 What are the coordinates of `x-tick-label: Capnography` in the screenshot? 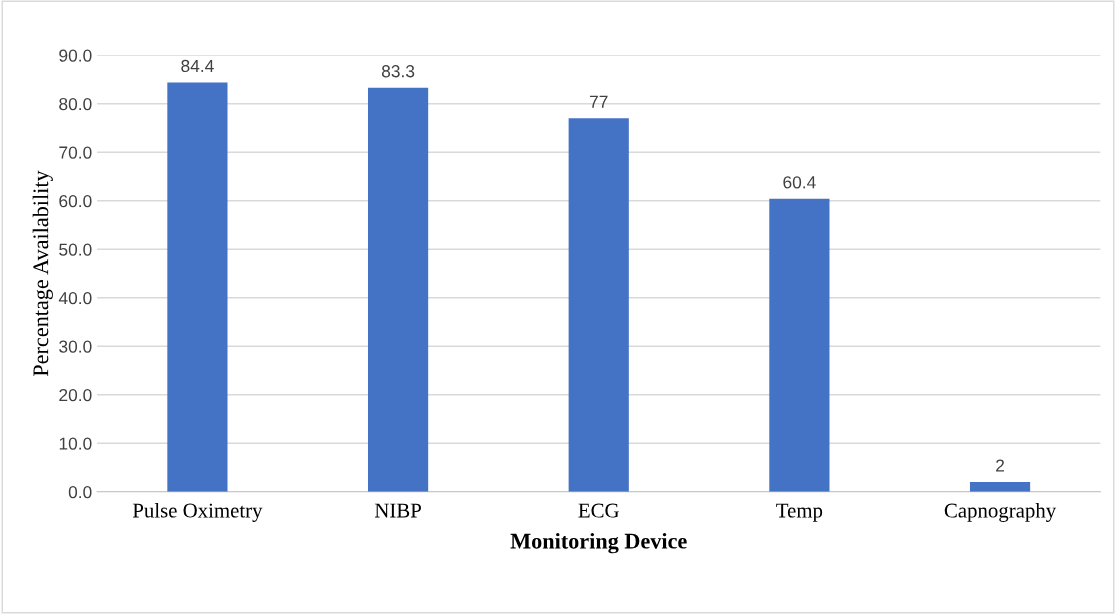 It's located at (1000, 512).